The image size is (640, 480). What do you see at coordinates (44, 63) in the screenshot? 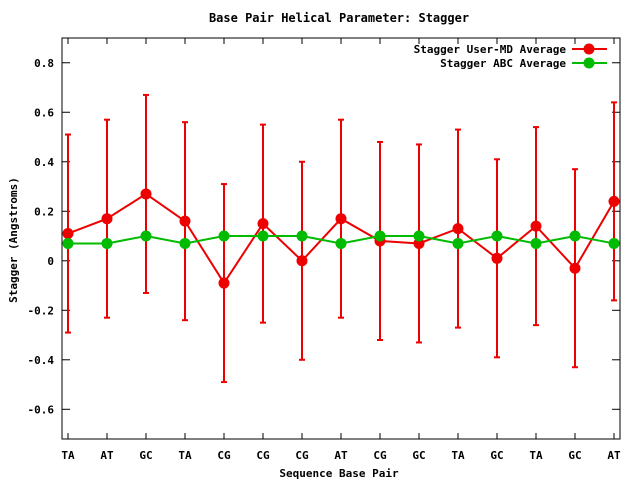
I see `y-tick-label: 0.8` at bounding box center [44, 63].